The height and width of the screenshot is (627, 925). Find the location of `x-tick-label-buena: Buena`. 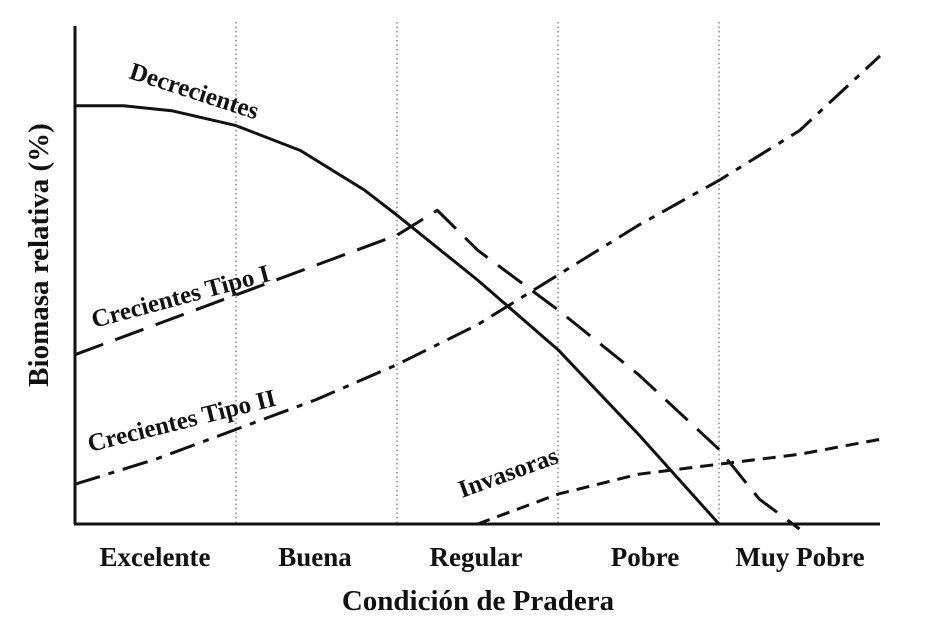

x-tick-label-buena: Buena is located at coordinates (315, 557).